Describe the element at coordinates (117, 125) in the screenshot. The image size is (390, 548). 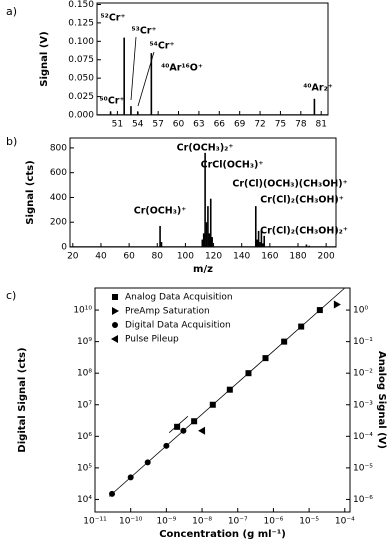
I see `x-tick-label: 51` at that location.